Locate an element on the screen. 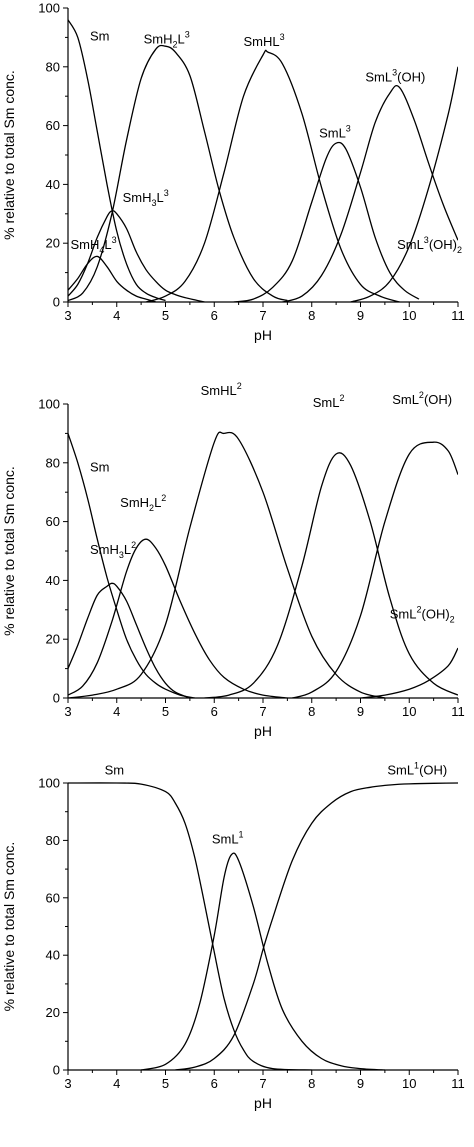  series-line-smh3l3 is located at coordinates (136, 256).